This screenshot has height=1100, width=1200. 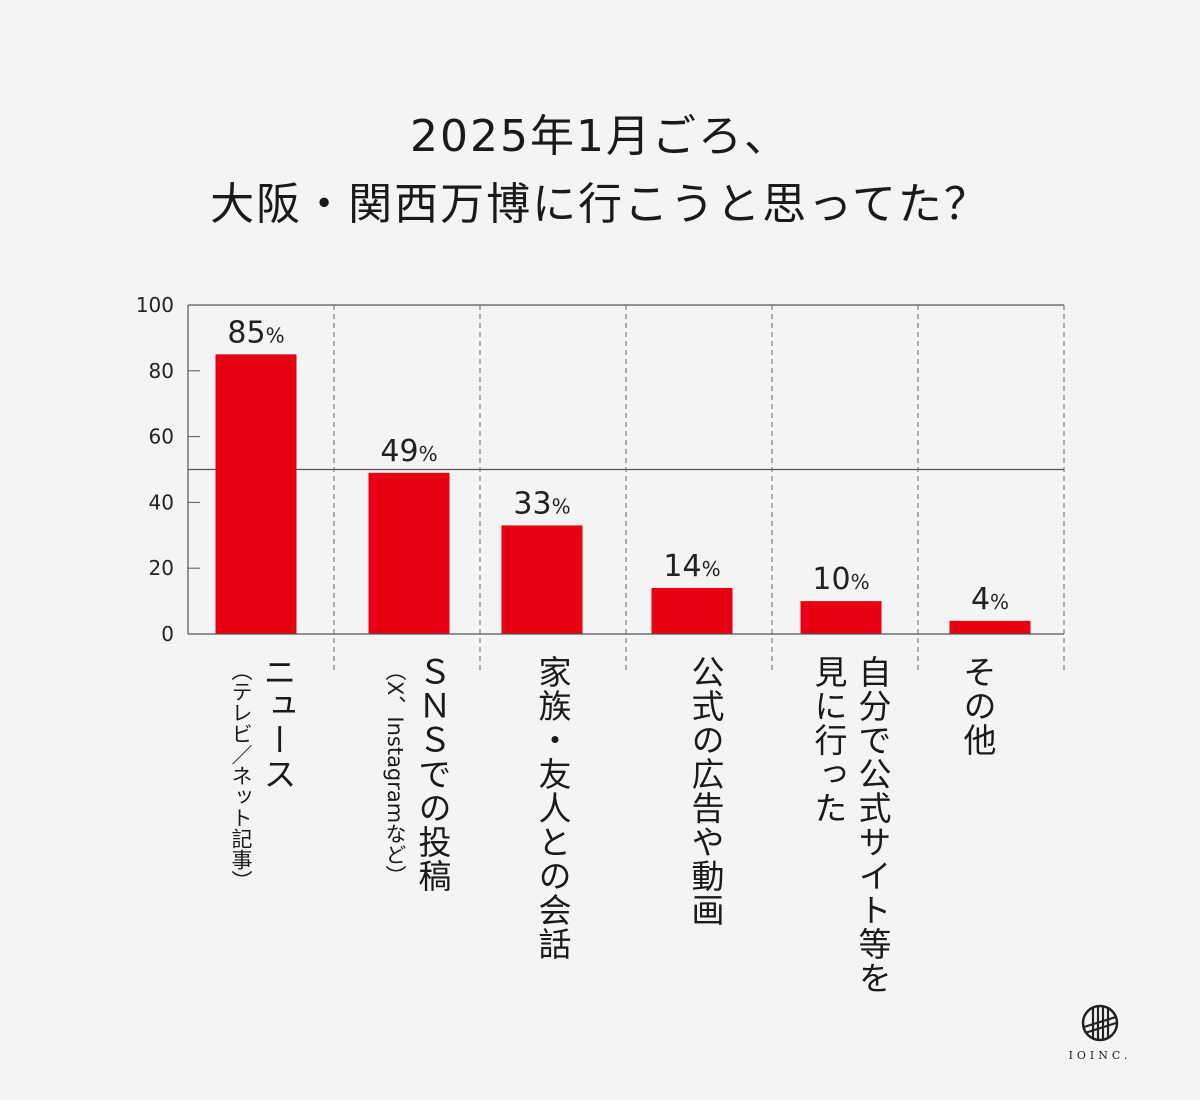 What do you see at coordinates (541, 503) in the screenshot?
I see `data-label: 33%` at bounding box center [541, 503].